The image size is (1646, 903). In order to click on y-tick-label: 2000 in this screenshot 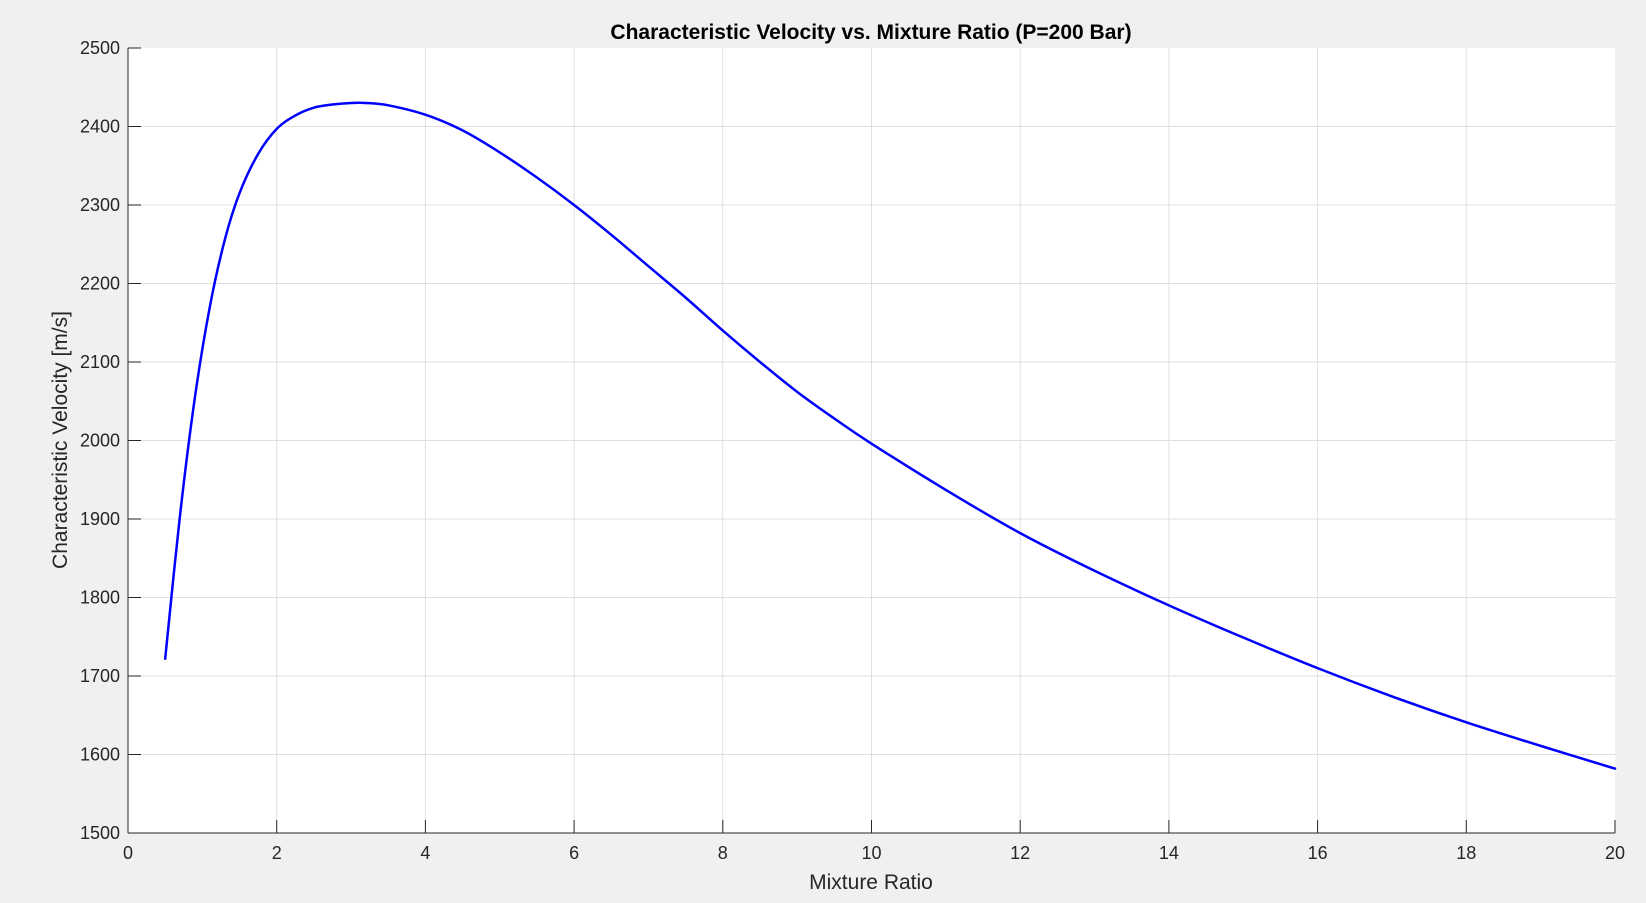, I will do `click(100, 441)`.